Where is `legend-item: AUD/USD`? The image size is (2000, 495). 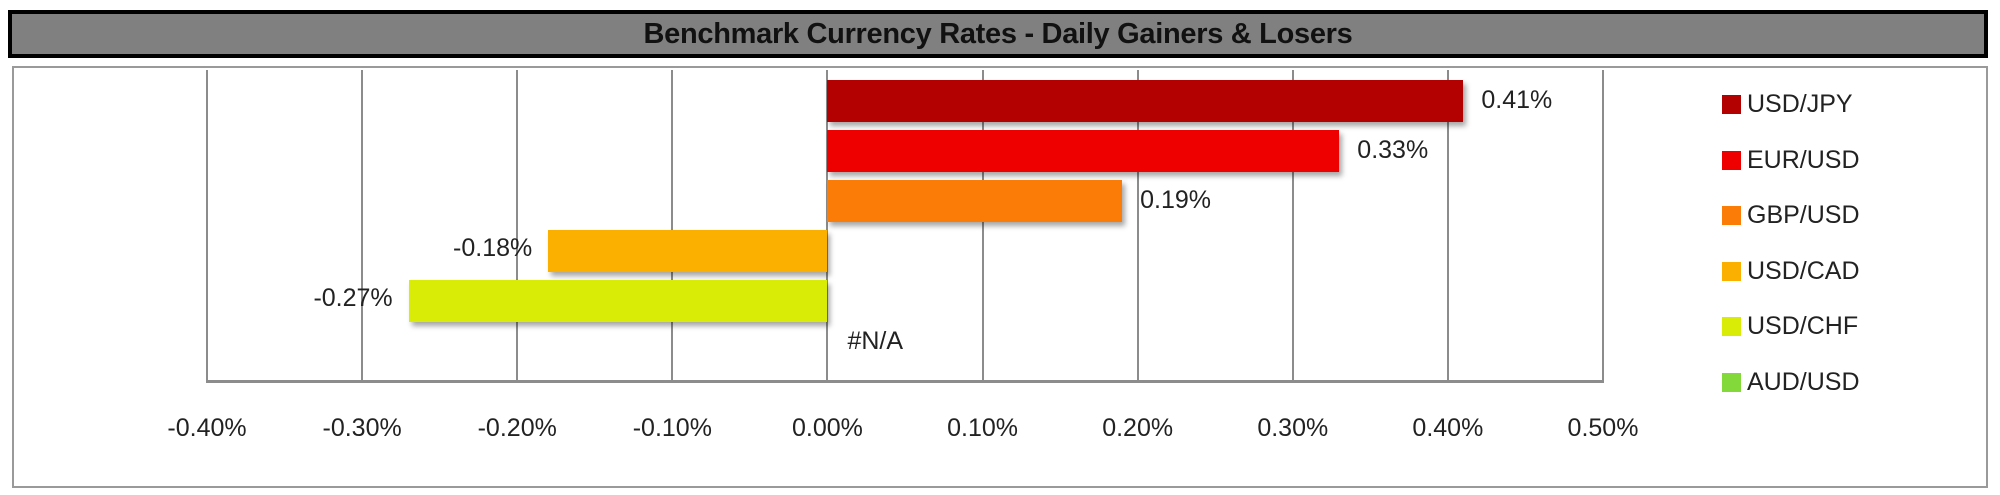 legend-item: AUD/USD is located at coordinates (1791, 382).